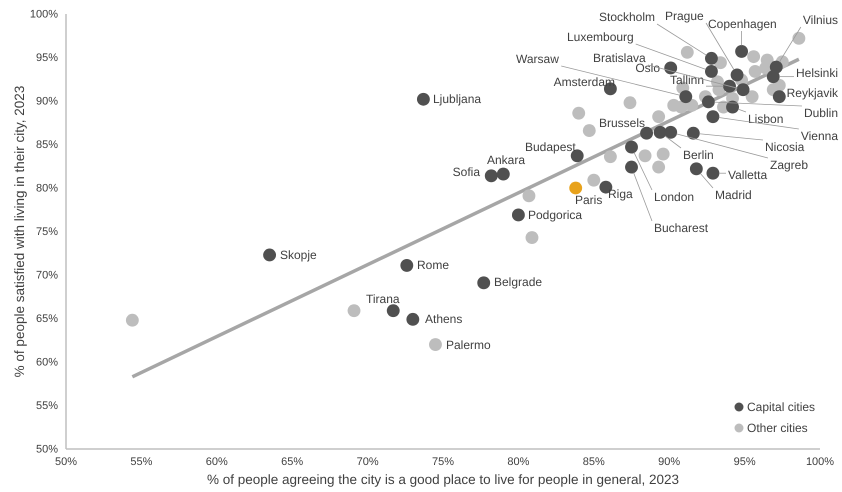 This screenshot has width=842, height=492. I want to click on annotation: Berlin, so click(698, 155).